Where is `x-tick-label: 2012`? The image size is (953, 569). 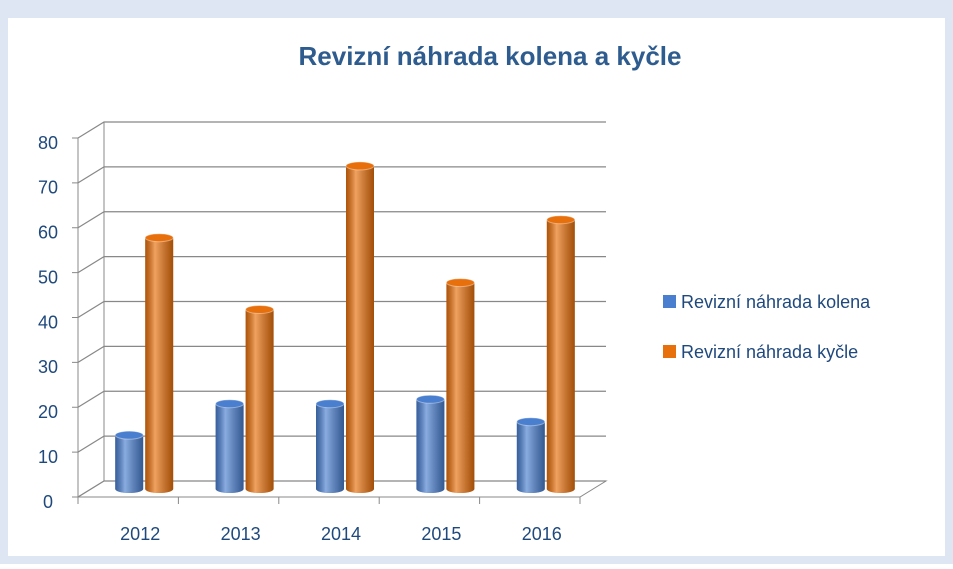
x-tick-label: 2012 is located at coordinates (140, 534).